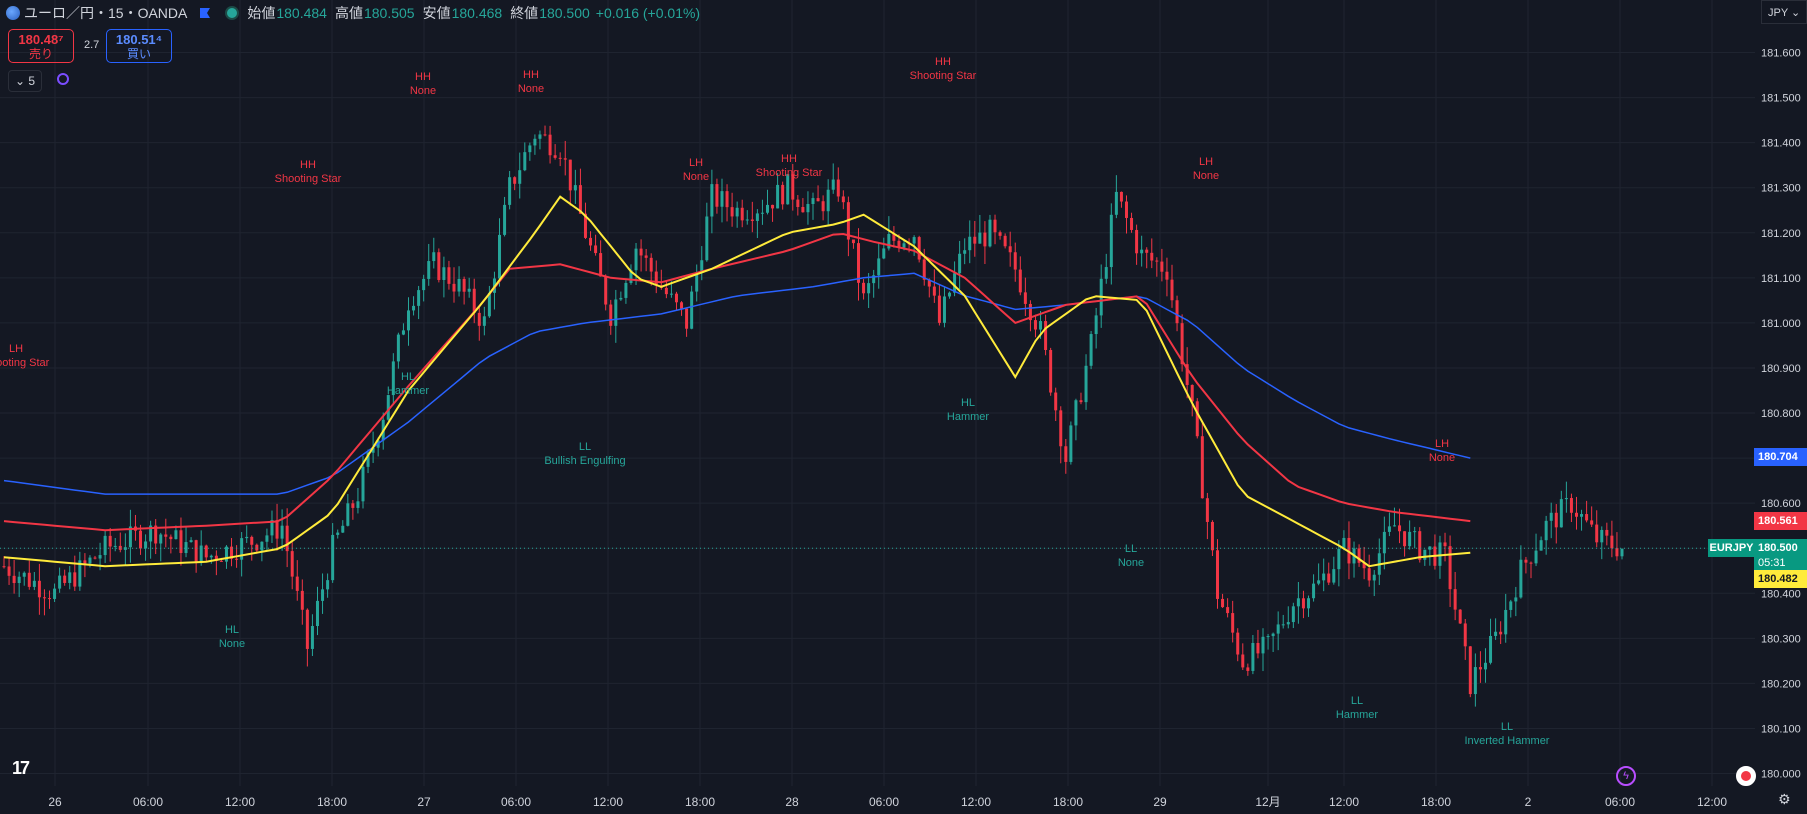  What do you see at coordinates (648, 13) in the screenshot?
I see `change-value: +0.016 (+0.01%)` at bounding box center [648, 13].